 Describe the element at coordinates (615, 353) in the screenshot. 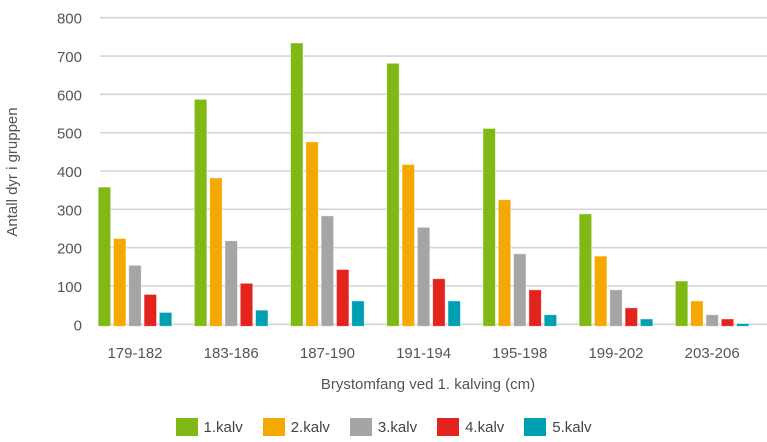

I see `x-tick-label: 199-202` at that location.